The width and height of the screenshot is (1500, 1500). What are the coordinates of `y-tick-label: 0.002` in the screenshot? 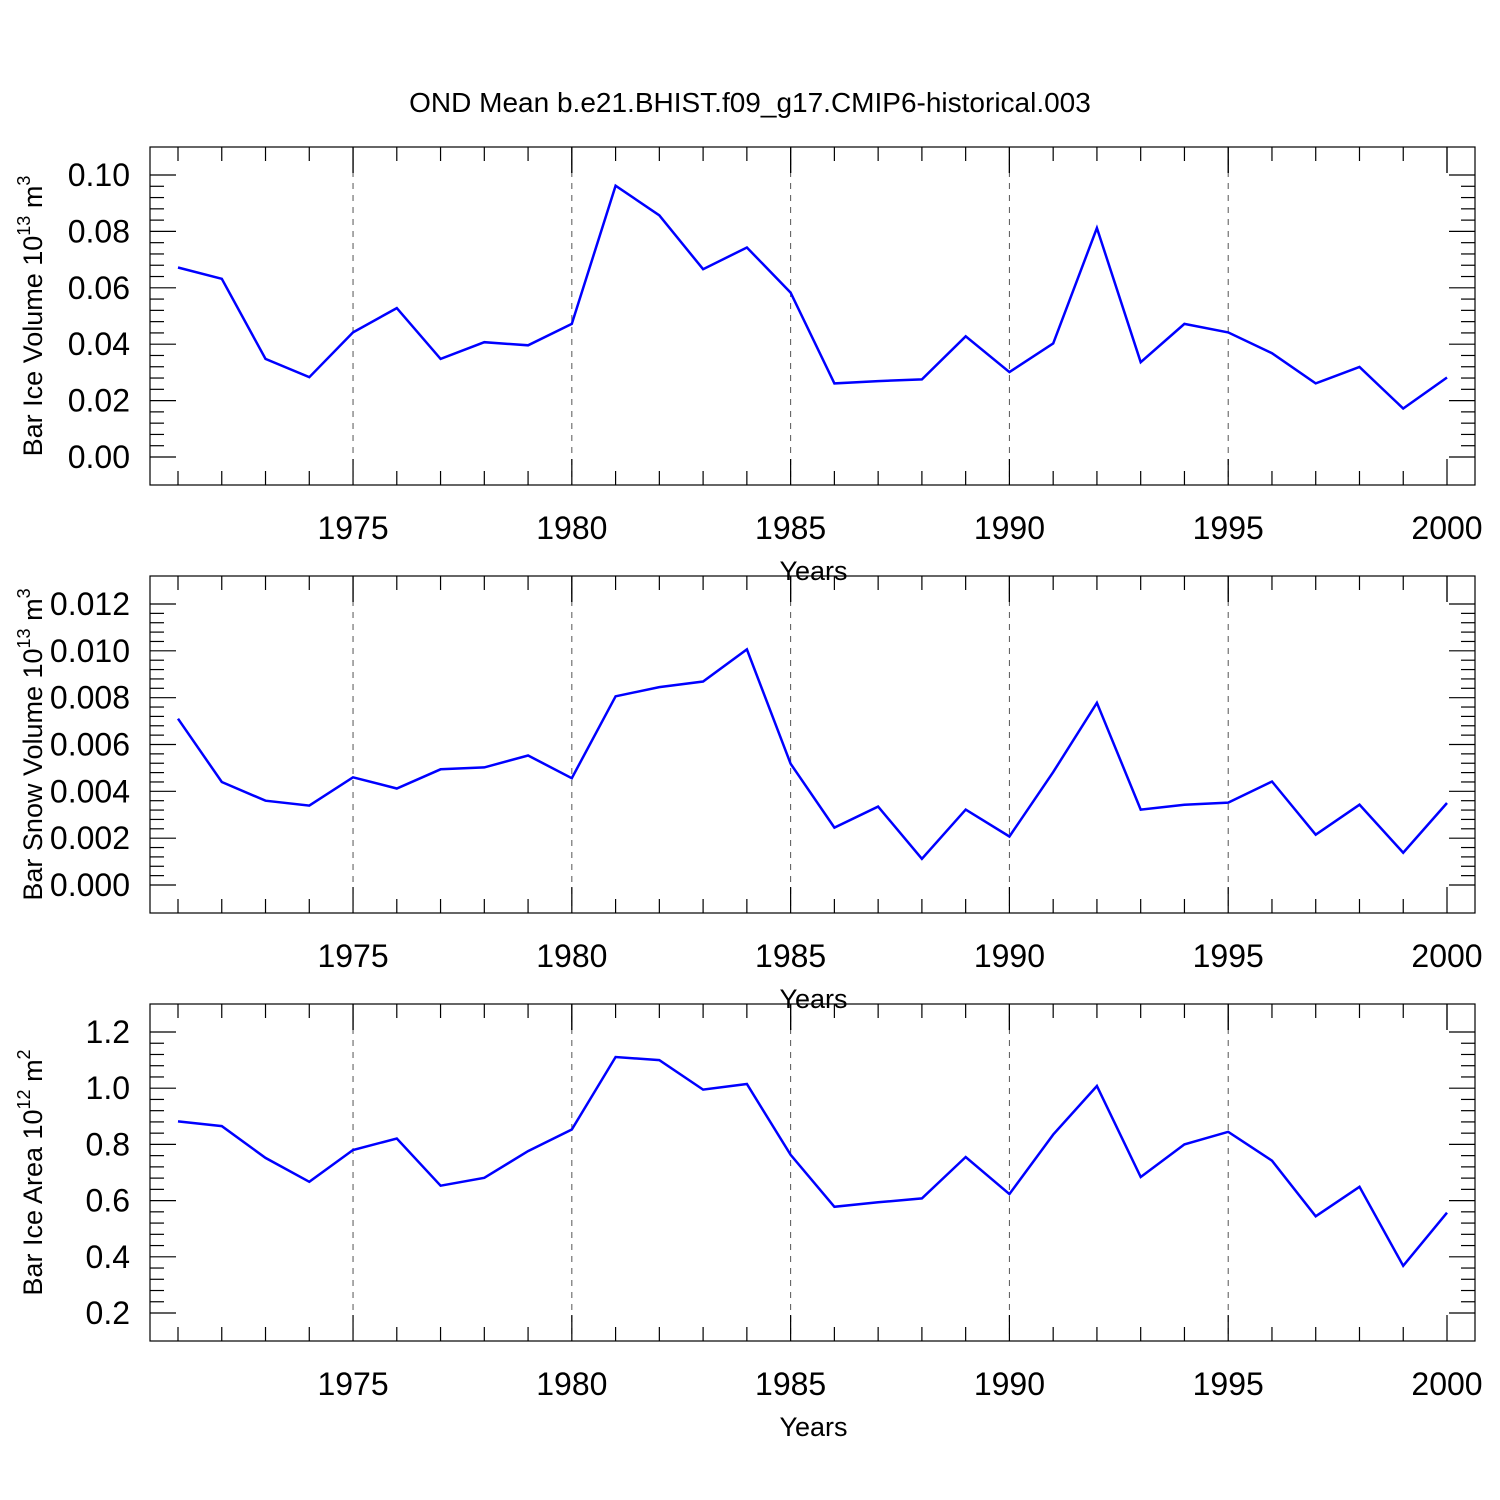 It's located at (90, 838).